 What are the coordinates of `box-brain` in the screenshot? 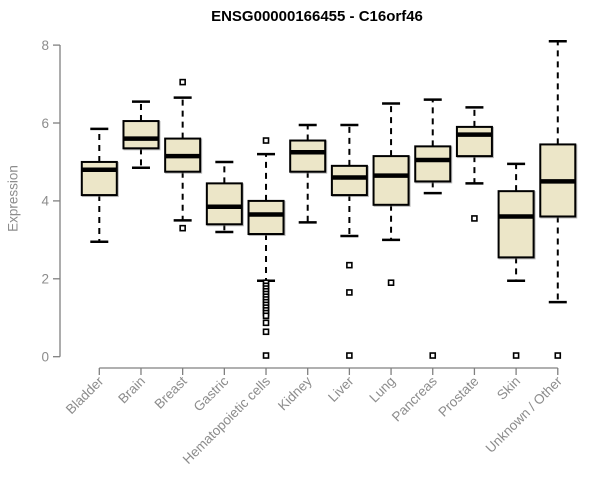 It's located at (141, 135).